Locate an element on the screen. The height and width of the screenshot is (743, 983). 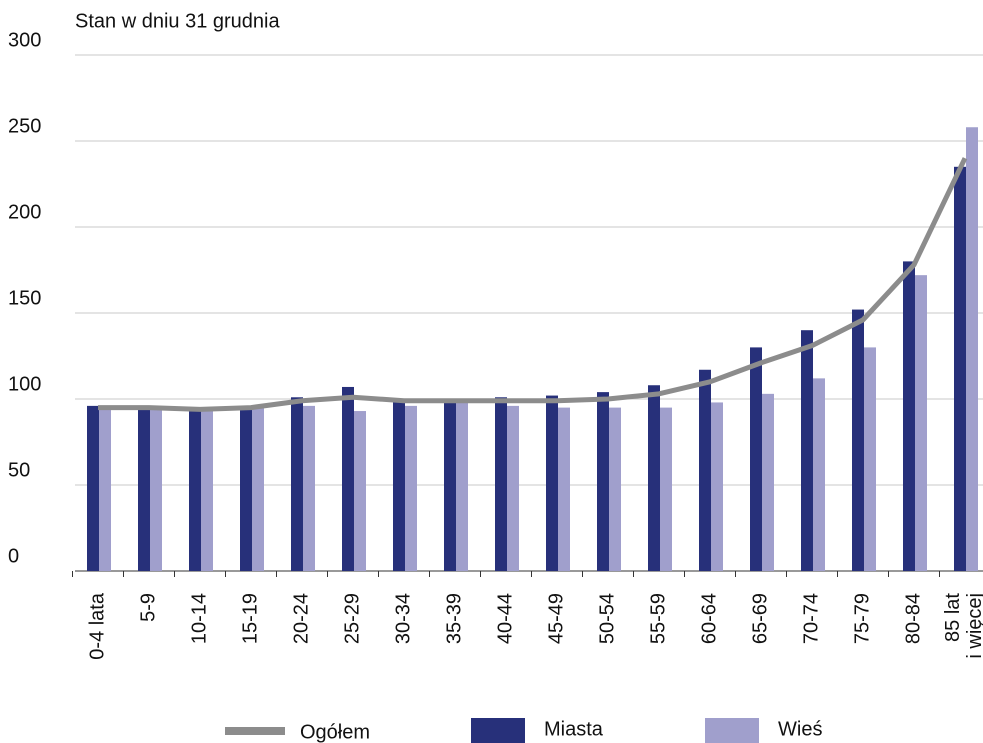
x-tick-label: 60-64 is located at coordinates (709, 618).